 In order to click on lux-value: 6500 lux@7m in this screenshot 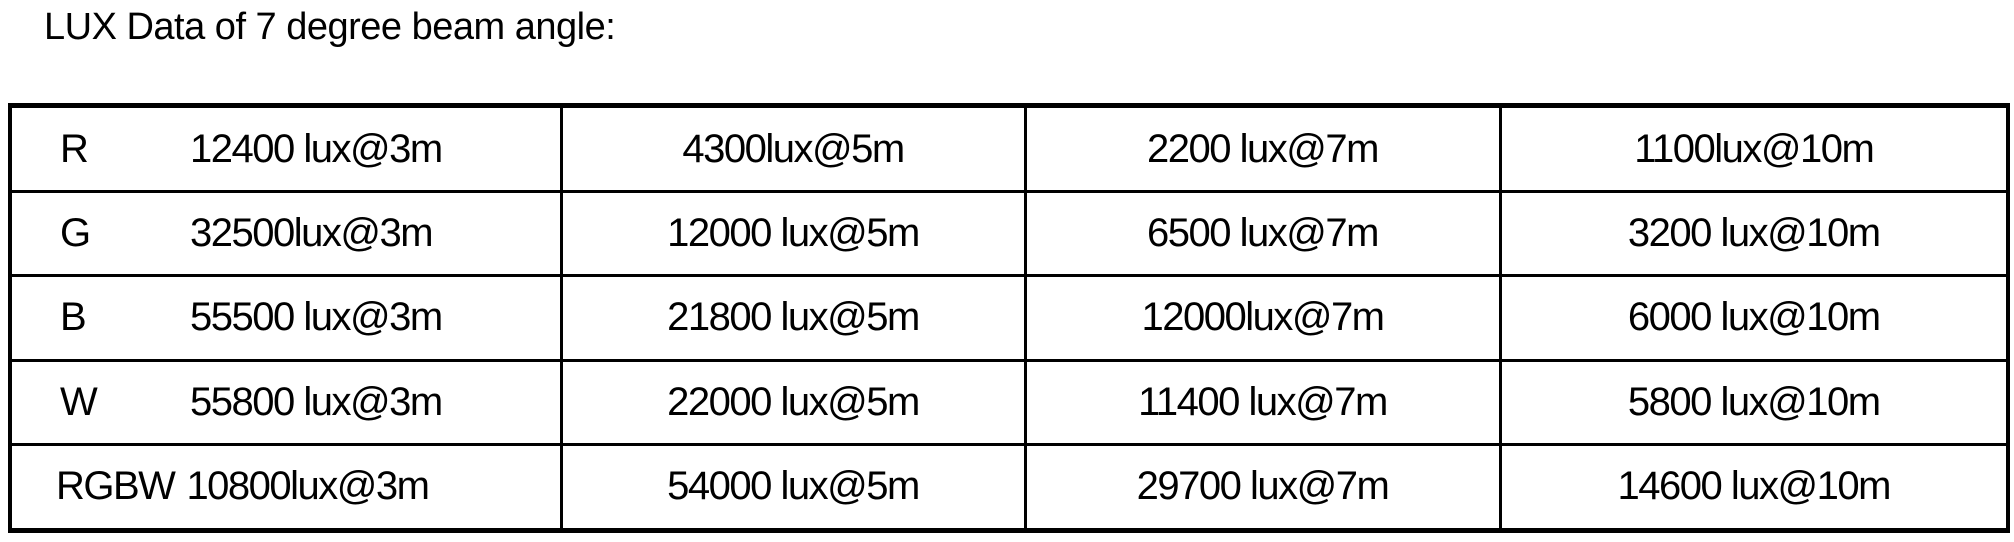, I will do `click(1263, 233)`.